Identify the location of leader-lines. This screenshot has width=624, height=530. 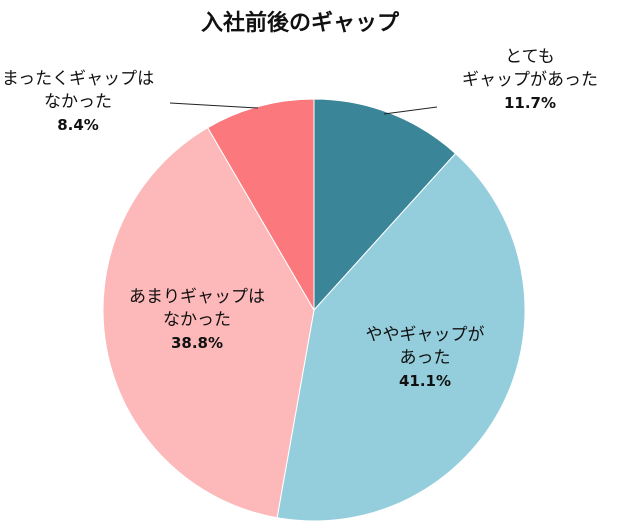
(303, 108).